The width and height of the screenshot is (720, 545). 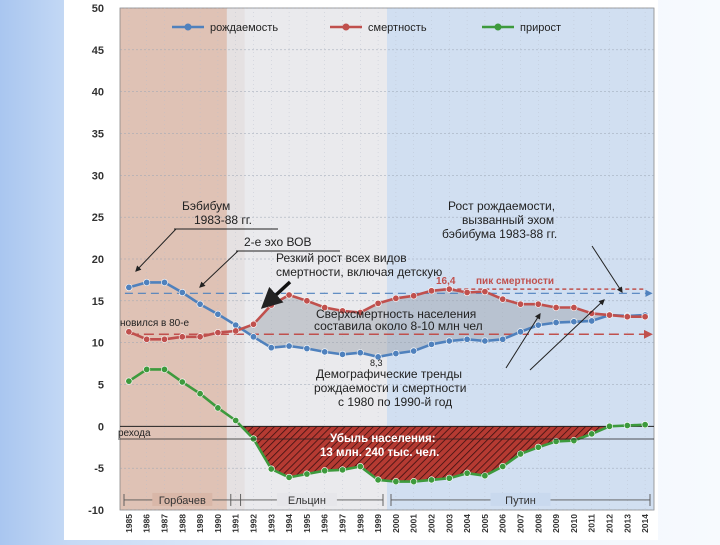 I want to click on point-growth-1990, so click(x=218, y=408).